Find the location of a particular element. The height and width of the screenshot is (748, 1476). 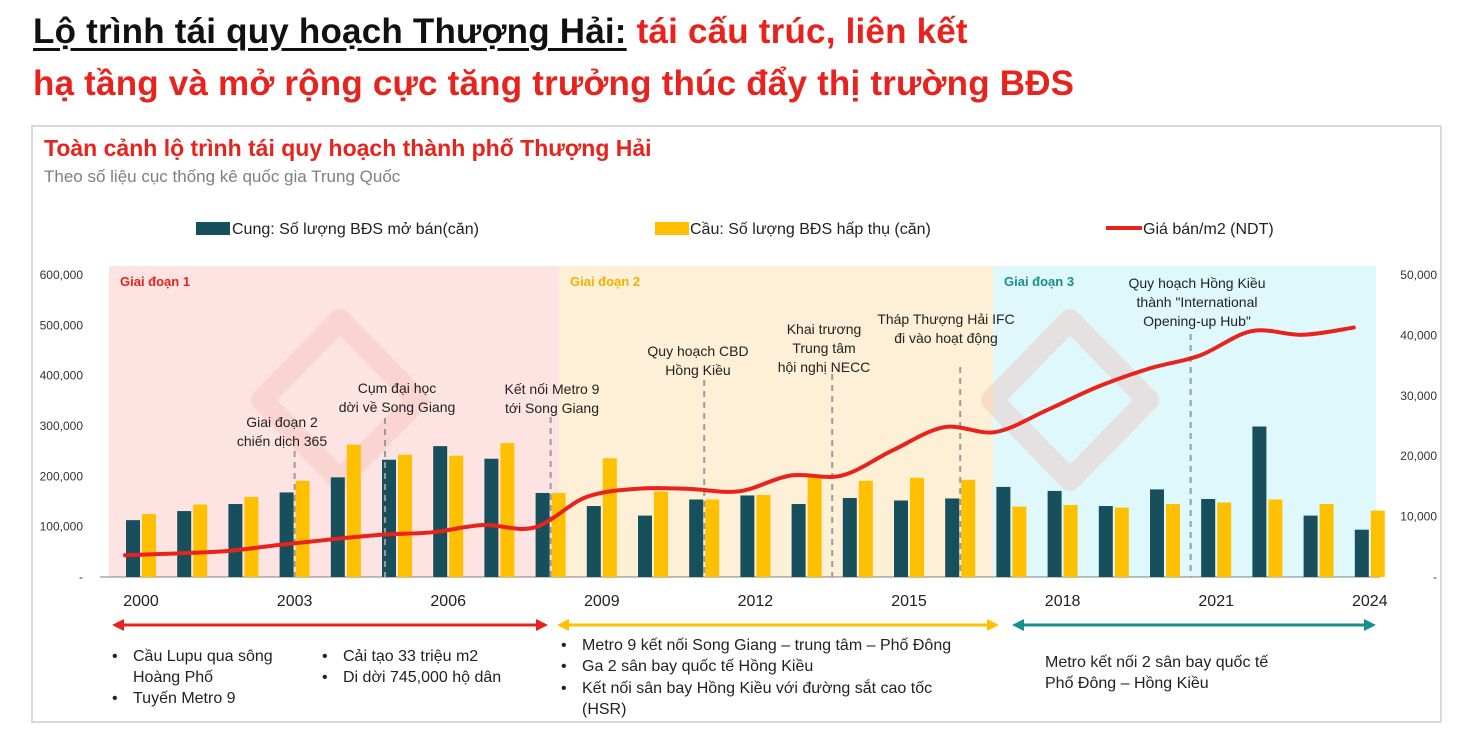

annotation-line: Giai đoạn 2 is located at coordinates (282, 422).